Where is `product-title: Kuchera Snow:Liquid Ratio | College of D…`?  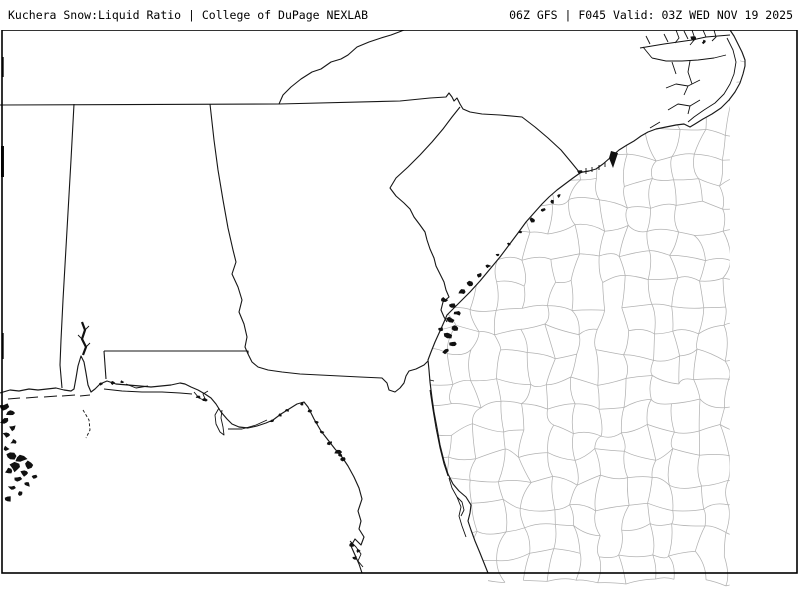 product-title: Kuchera Snow:Liquid Ratio | College of D… is located at coordinates (188, 15).